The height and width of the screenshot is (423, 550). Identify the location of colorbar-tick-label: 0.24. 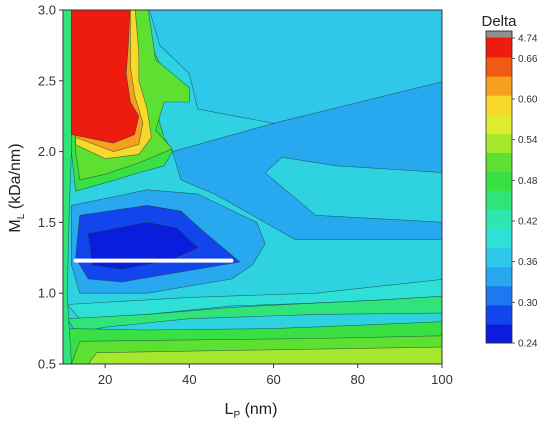
(528, 344).